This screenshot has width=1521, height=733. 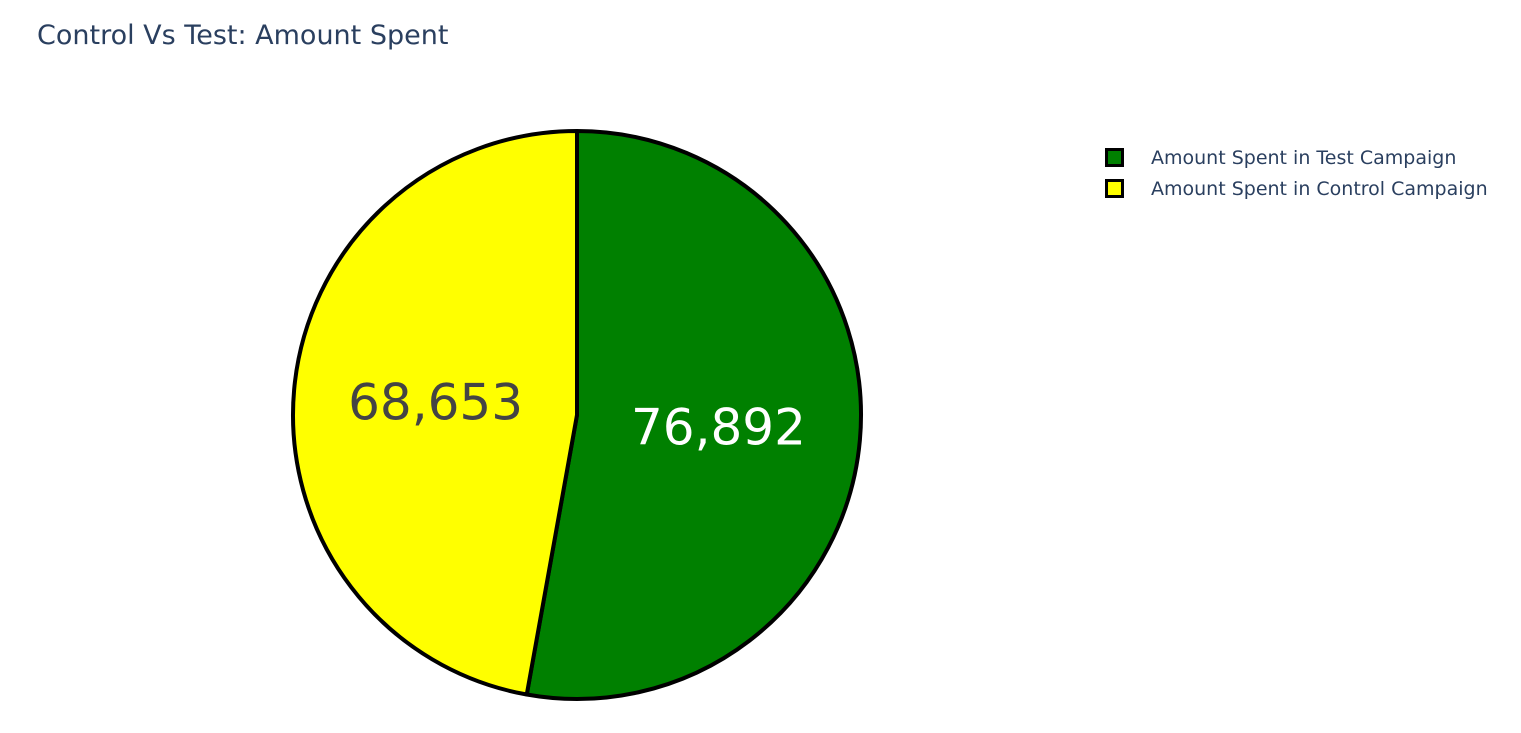 I want to click on chart-title: Control Vs Test: Amount Spent, so click(x=243, y=35).